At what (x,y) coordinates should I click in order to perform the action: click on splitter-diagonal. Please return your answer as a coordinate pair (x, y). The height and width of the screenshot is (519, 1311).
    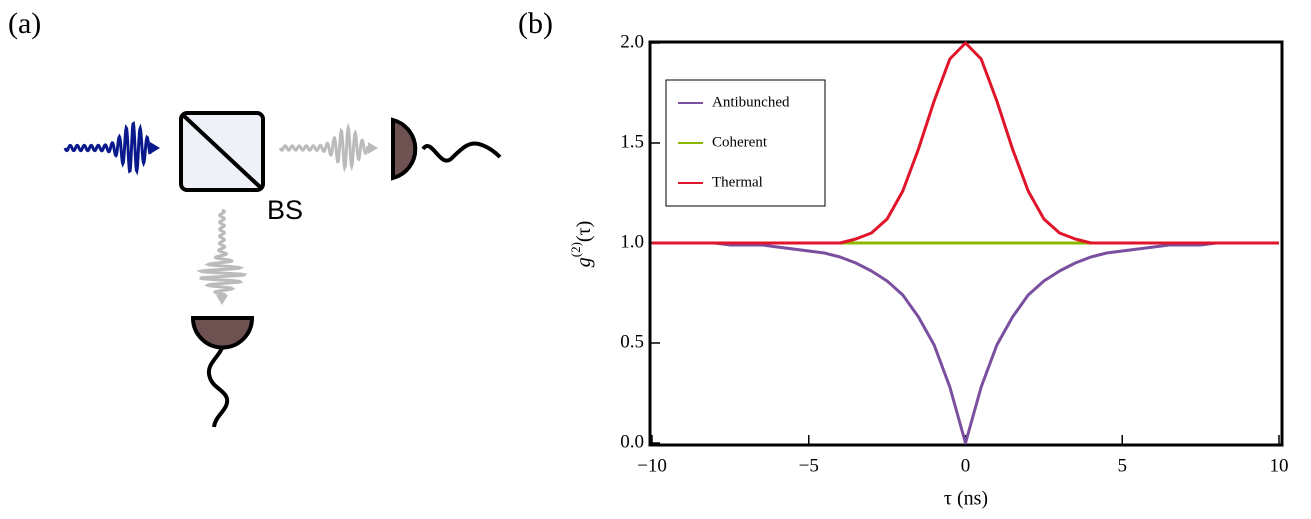
    Looking at the image, I should click on (222, 151).